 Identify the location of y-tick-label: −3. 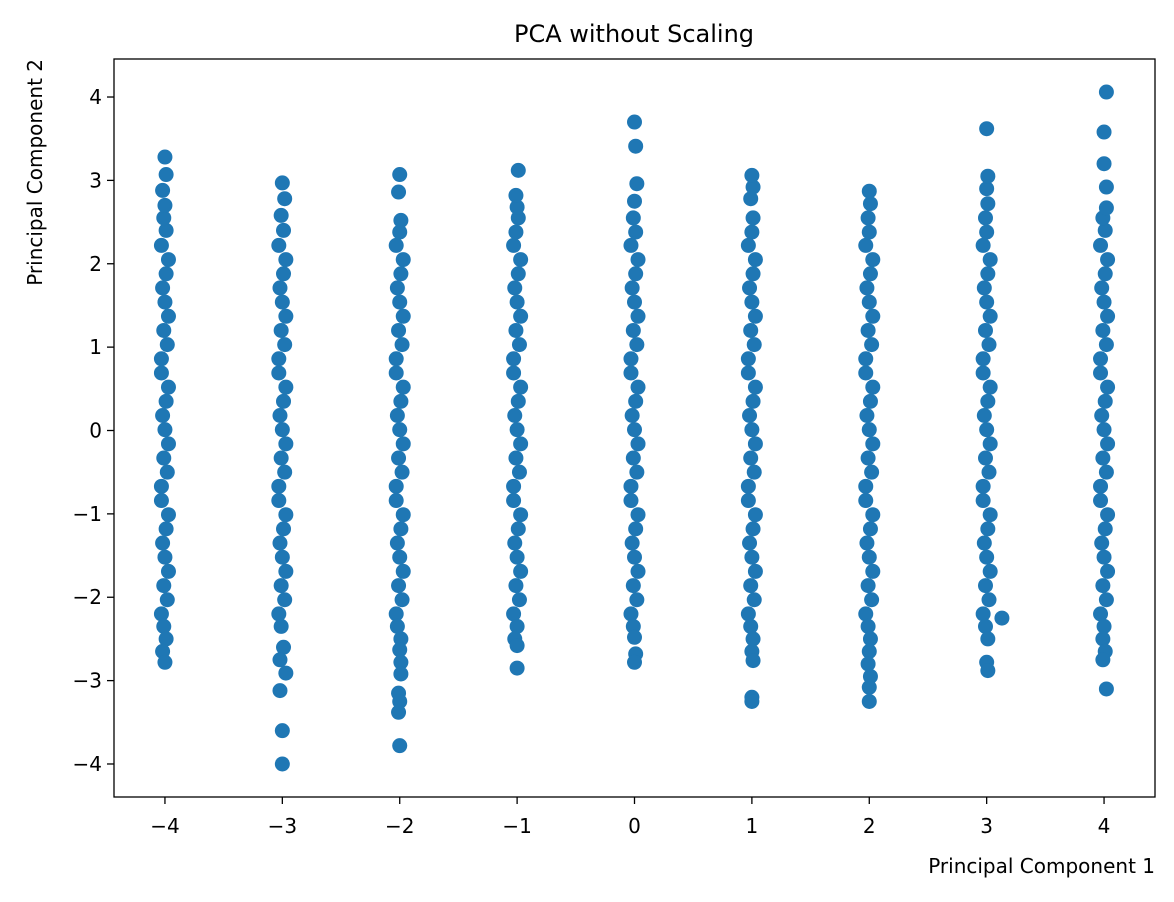
(87, 681).